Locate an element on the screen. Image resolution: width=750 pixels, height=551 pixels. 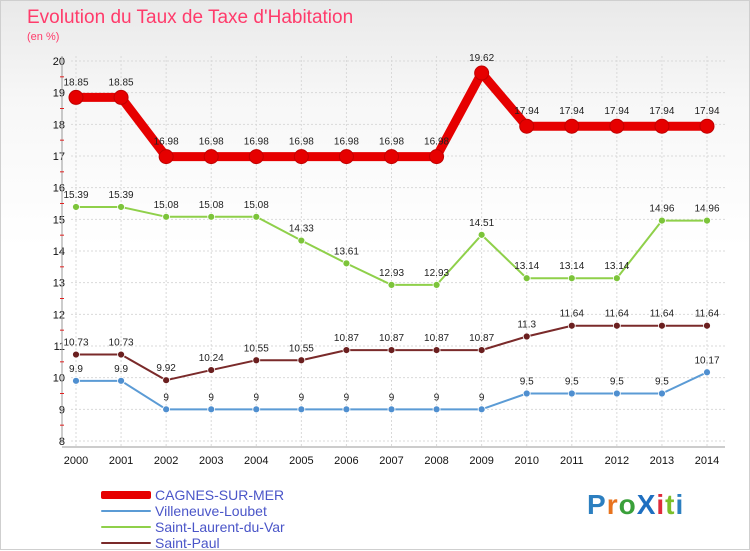
data-label: 14.96 is located at coordinates (706, 209).